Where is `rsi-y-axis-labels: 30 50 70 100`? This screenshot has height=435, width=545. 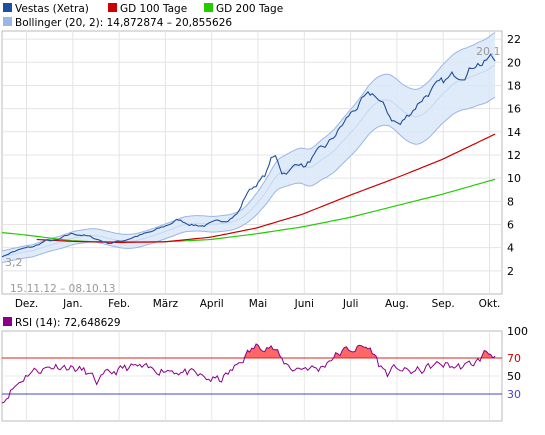
rsi-y-axis-labels: 30 50 70 100 is located at coordinates (517, 363).